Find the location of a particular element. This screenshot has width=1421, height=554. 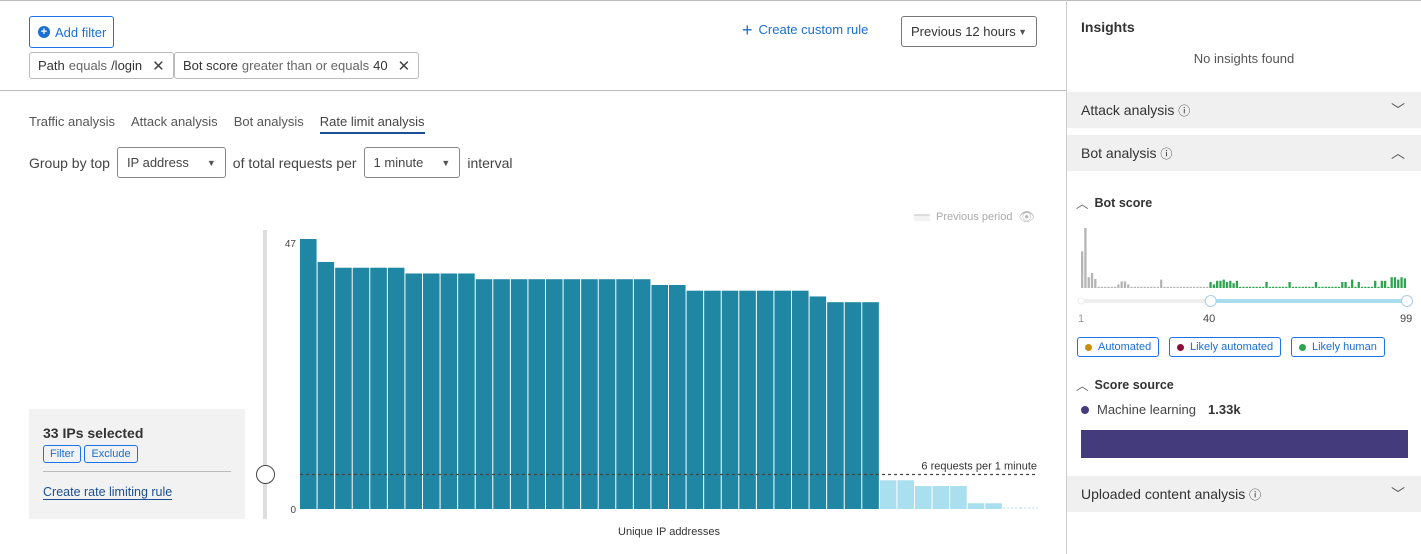

score-source-title: Score source is located at coordinates (1134, 384).